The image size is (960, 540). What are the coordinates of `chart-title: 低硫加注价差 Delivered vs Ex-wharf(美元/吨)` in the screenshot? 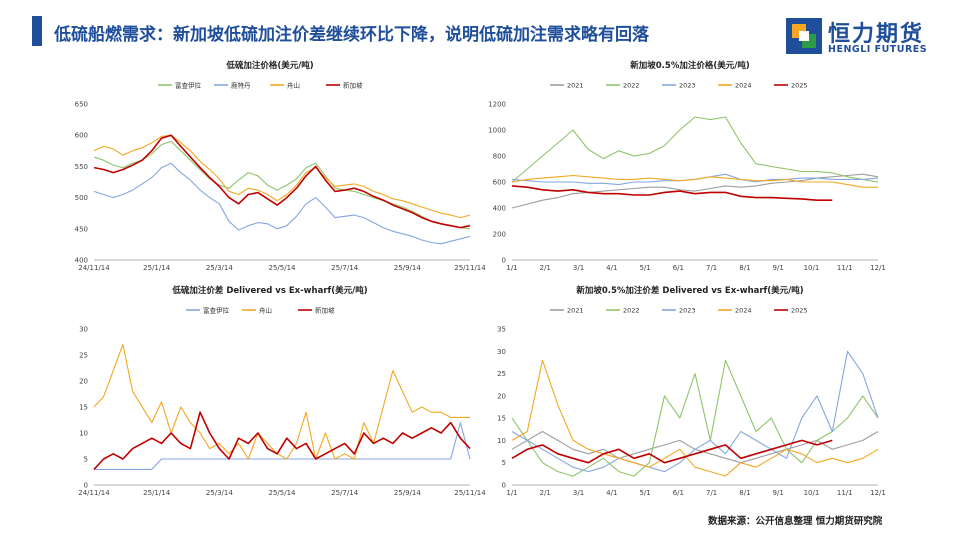 It's located at (269, 290).